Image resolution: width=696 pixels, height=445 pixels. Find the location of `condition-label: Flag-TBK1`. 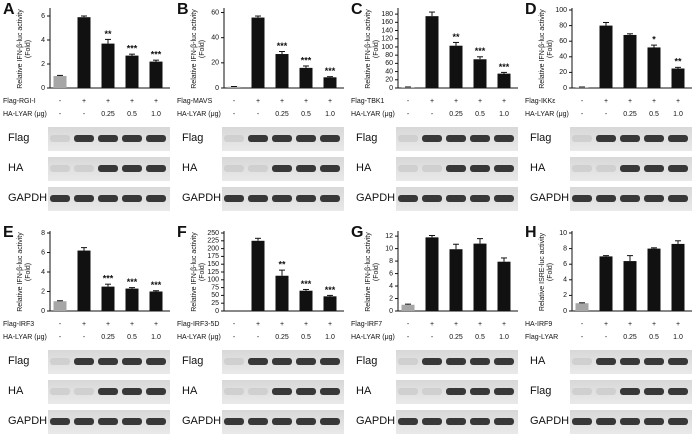

condition-label: Flag-TBK1 is located at coordinates (368, 101).